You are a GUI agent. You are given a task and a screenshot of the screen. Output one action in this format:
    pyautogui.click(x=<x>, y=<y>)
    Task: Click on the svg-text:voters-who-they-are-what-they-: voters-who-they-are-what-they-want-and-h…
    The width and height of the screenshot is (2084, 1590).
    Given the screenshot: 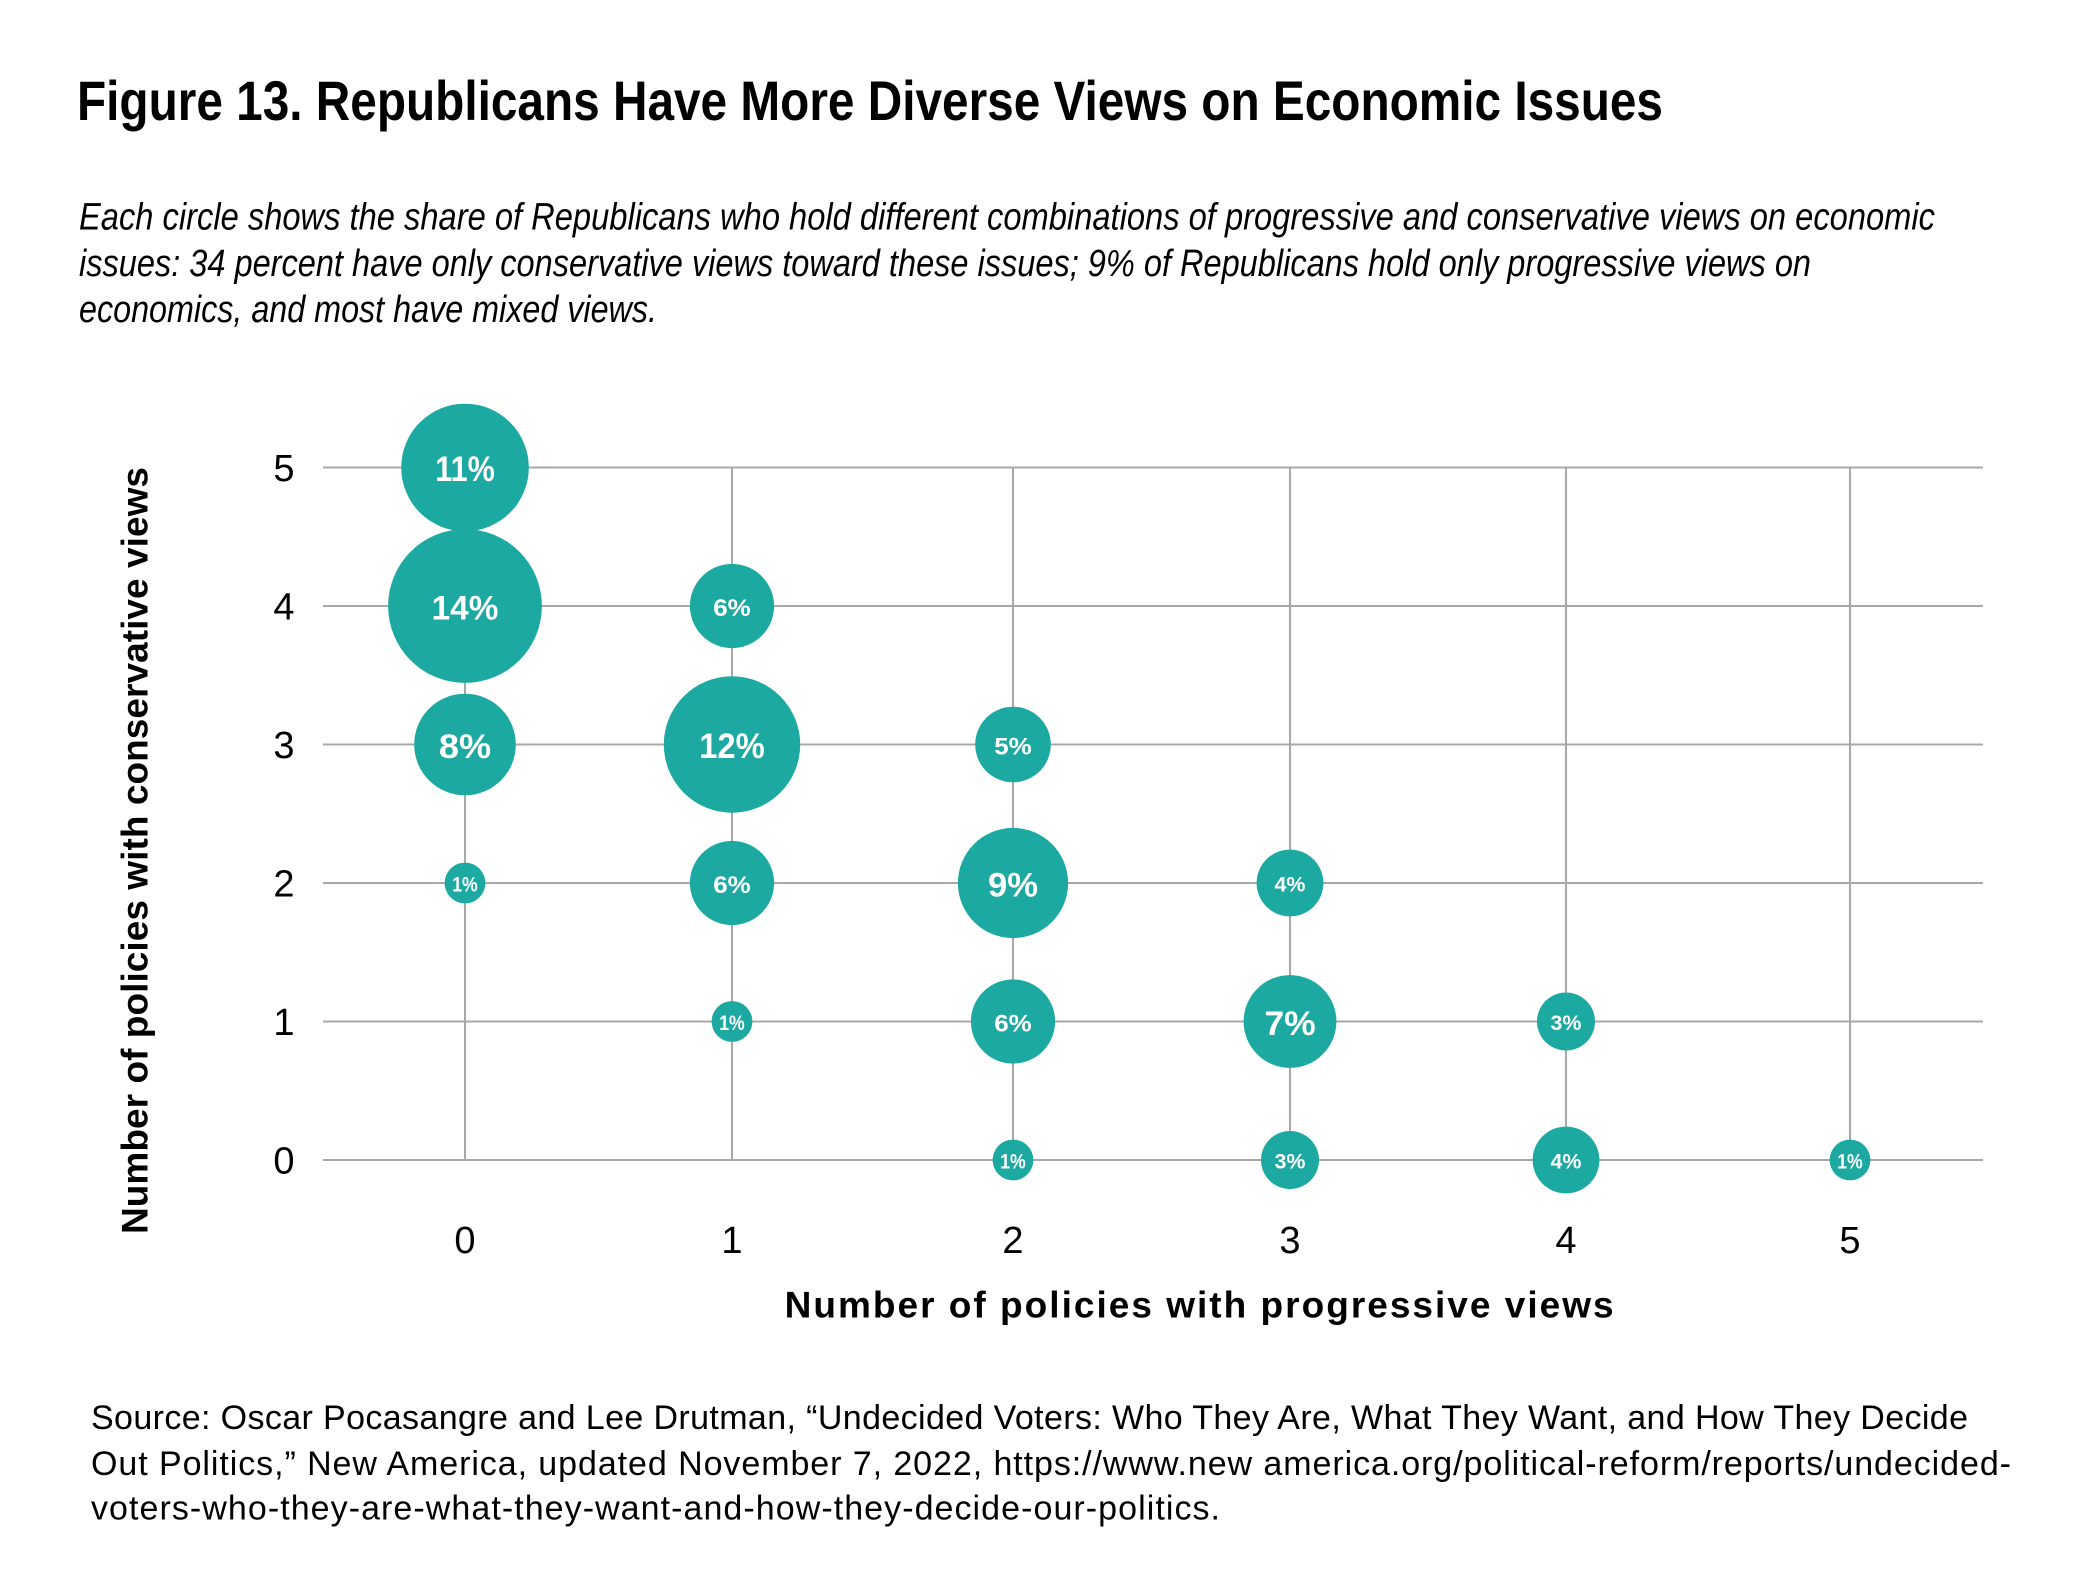 What is the action you would take?
    pyautogui.click(x=655, y=1509)
    